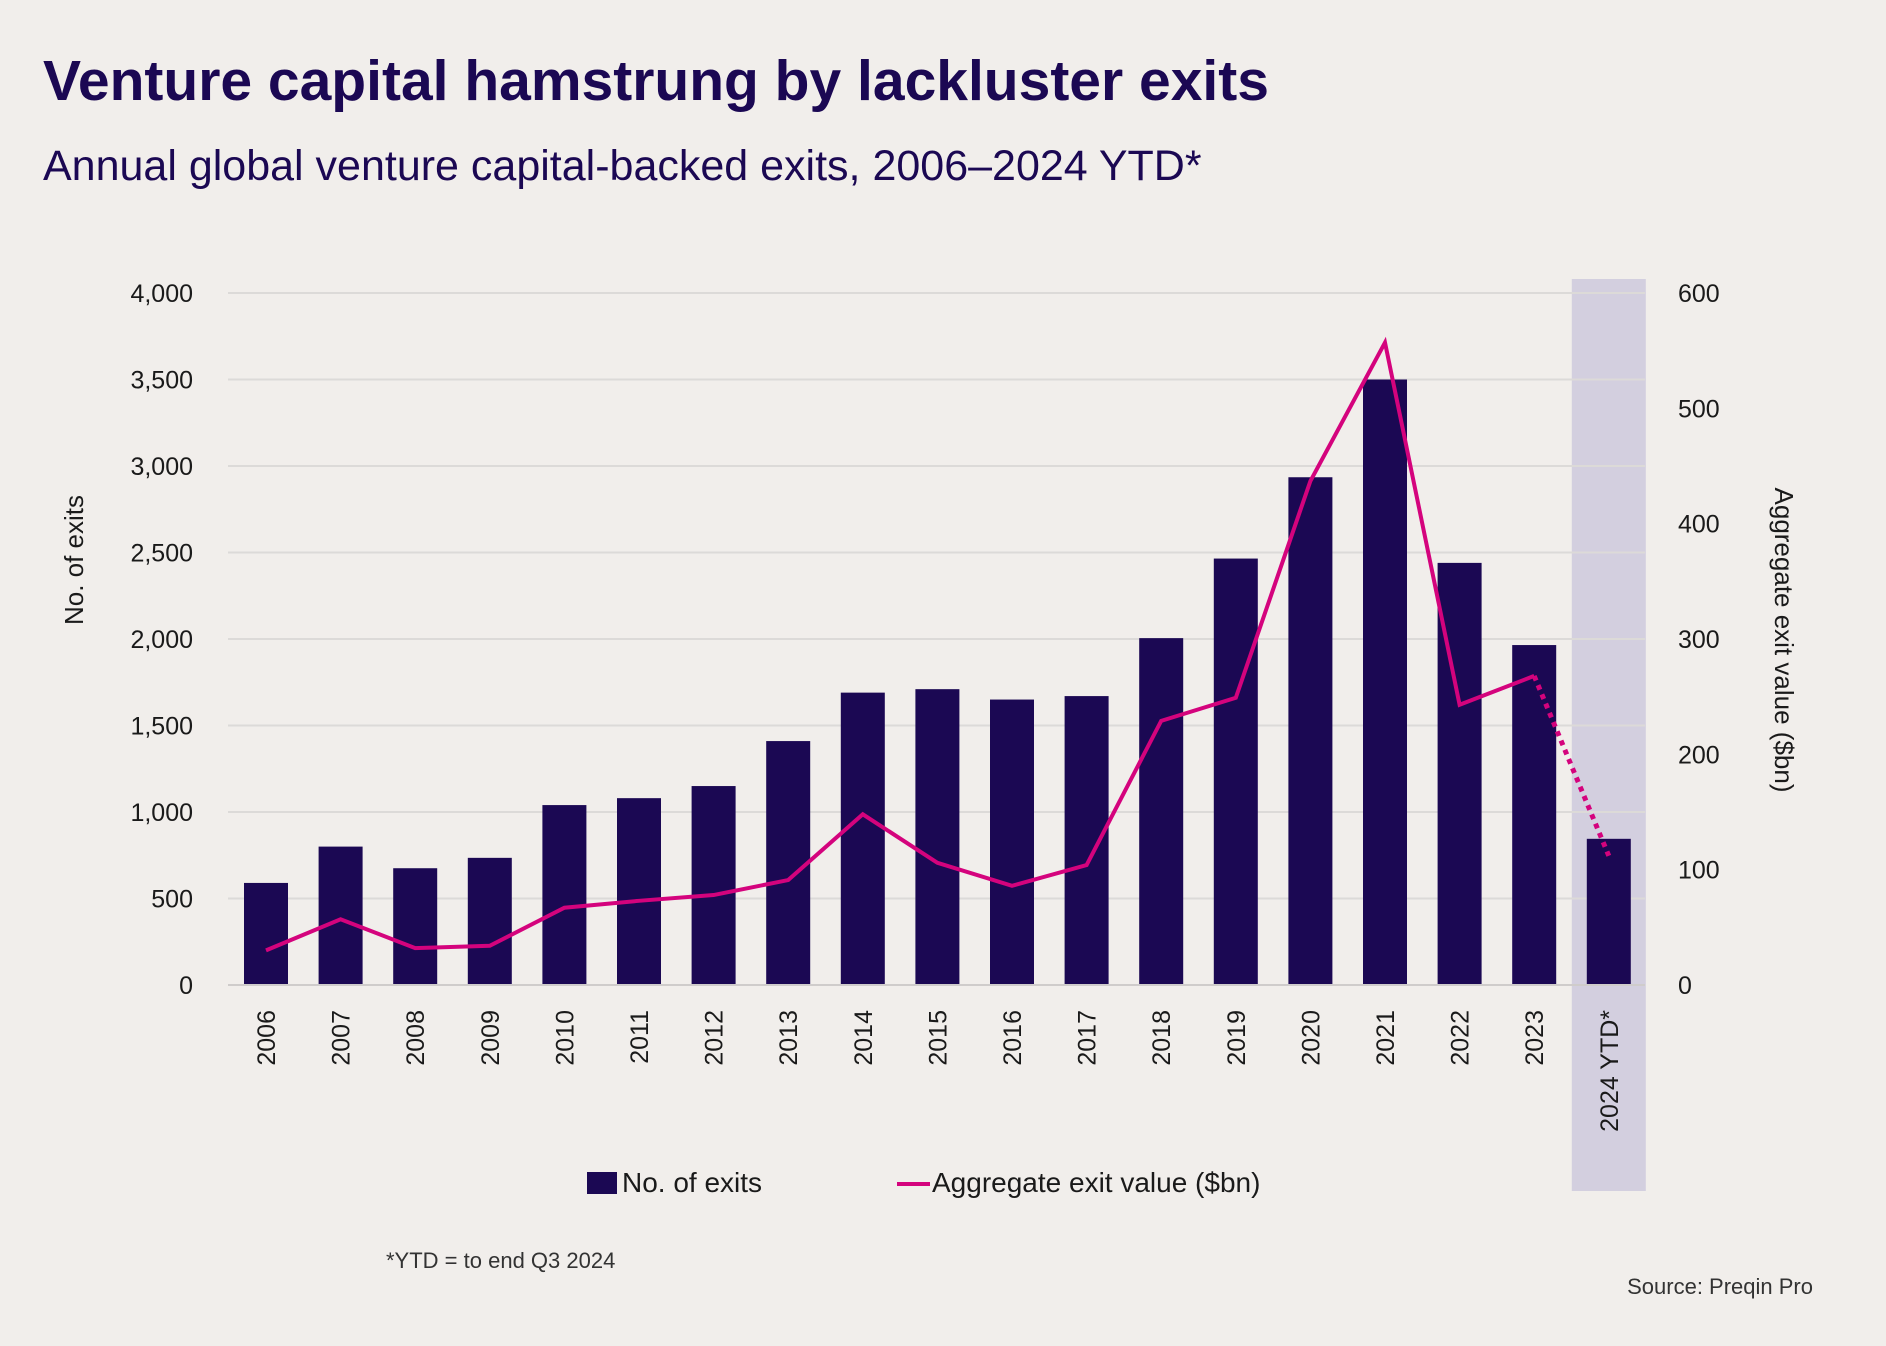  Describe the element at coordinates (1720, 1286) in the screenshot. I see `source-note: Source: Preqin Pro` at that location.